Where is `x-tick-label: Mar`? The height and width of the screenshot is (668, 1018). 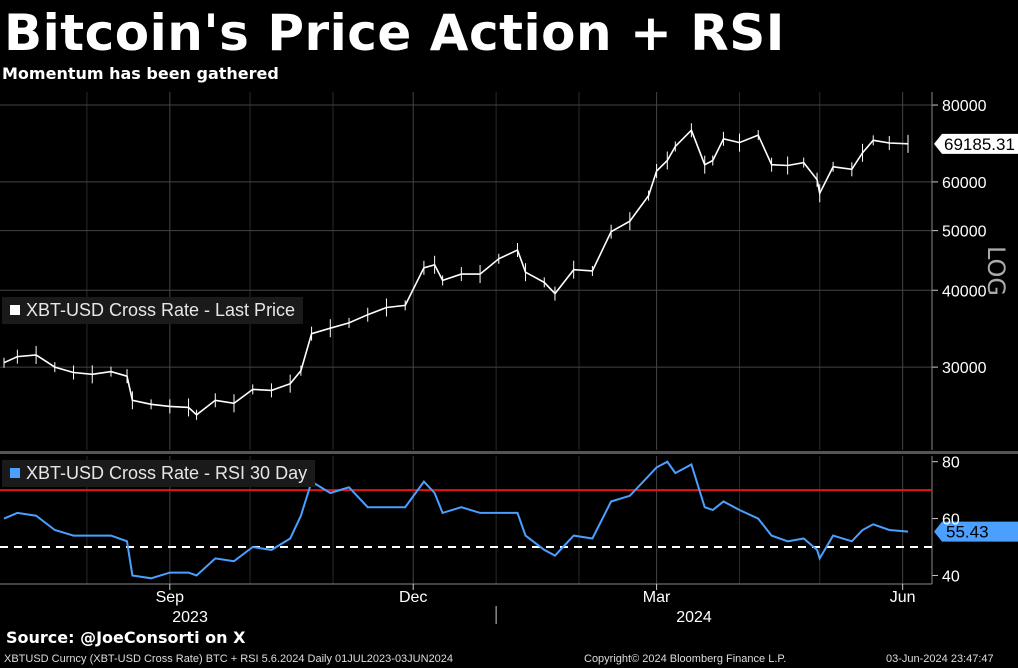
x-tick-label: Mar is located at coordinates (657, 597).